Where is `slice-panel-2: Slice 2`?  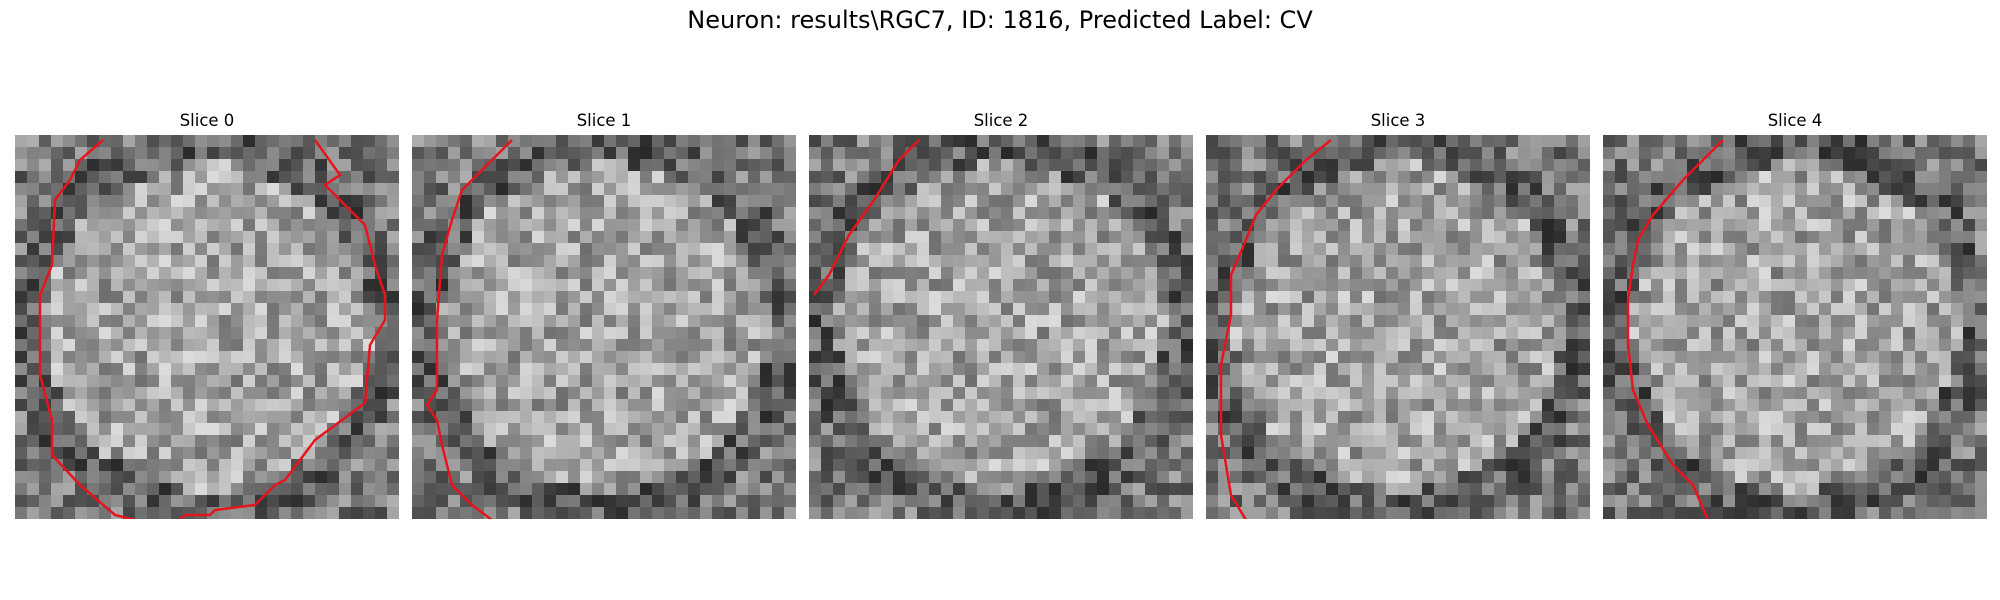 slice-panel-2: Slice 2 is located at coordinates (1001, 314).